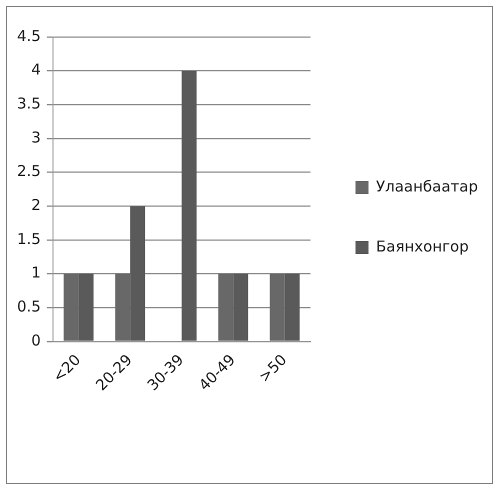  I want to click on y-tick-label: 3, so click(36, 137).